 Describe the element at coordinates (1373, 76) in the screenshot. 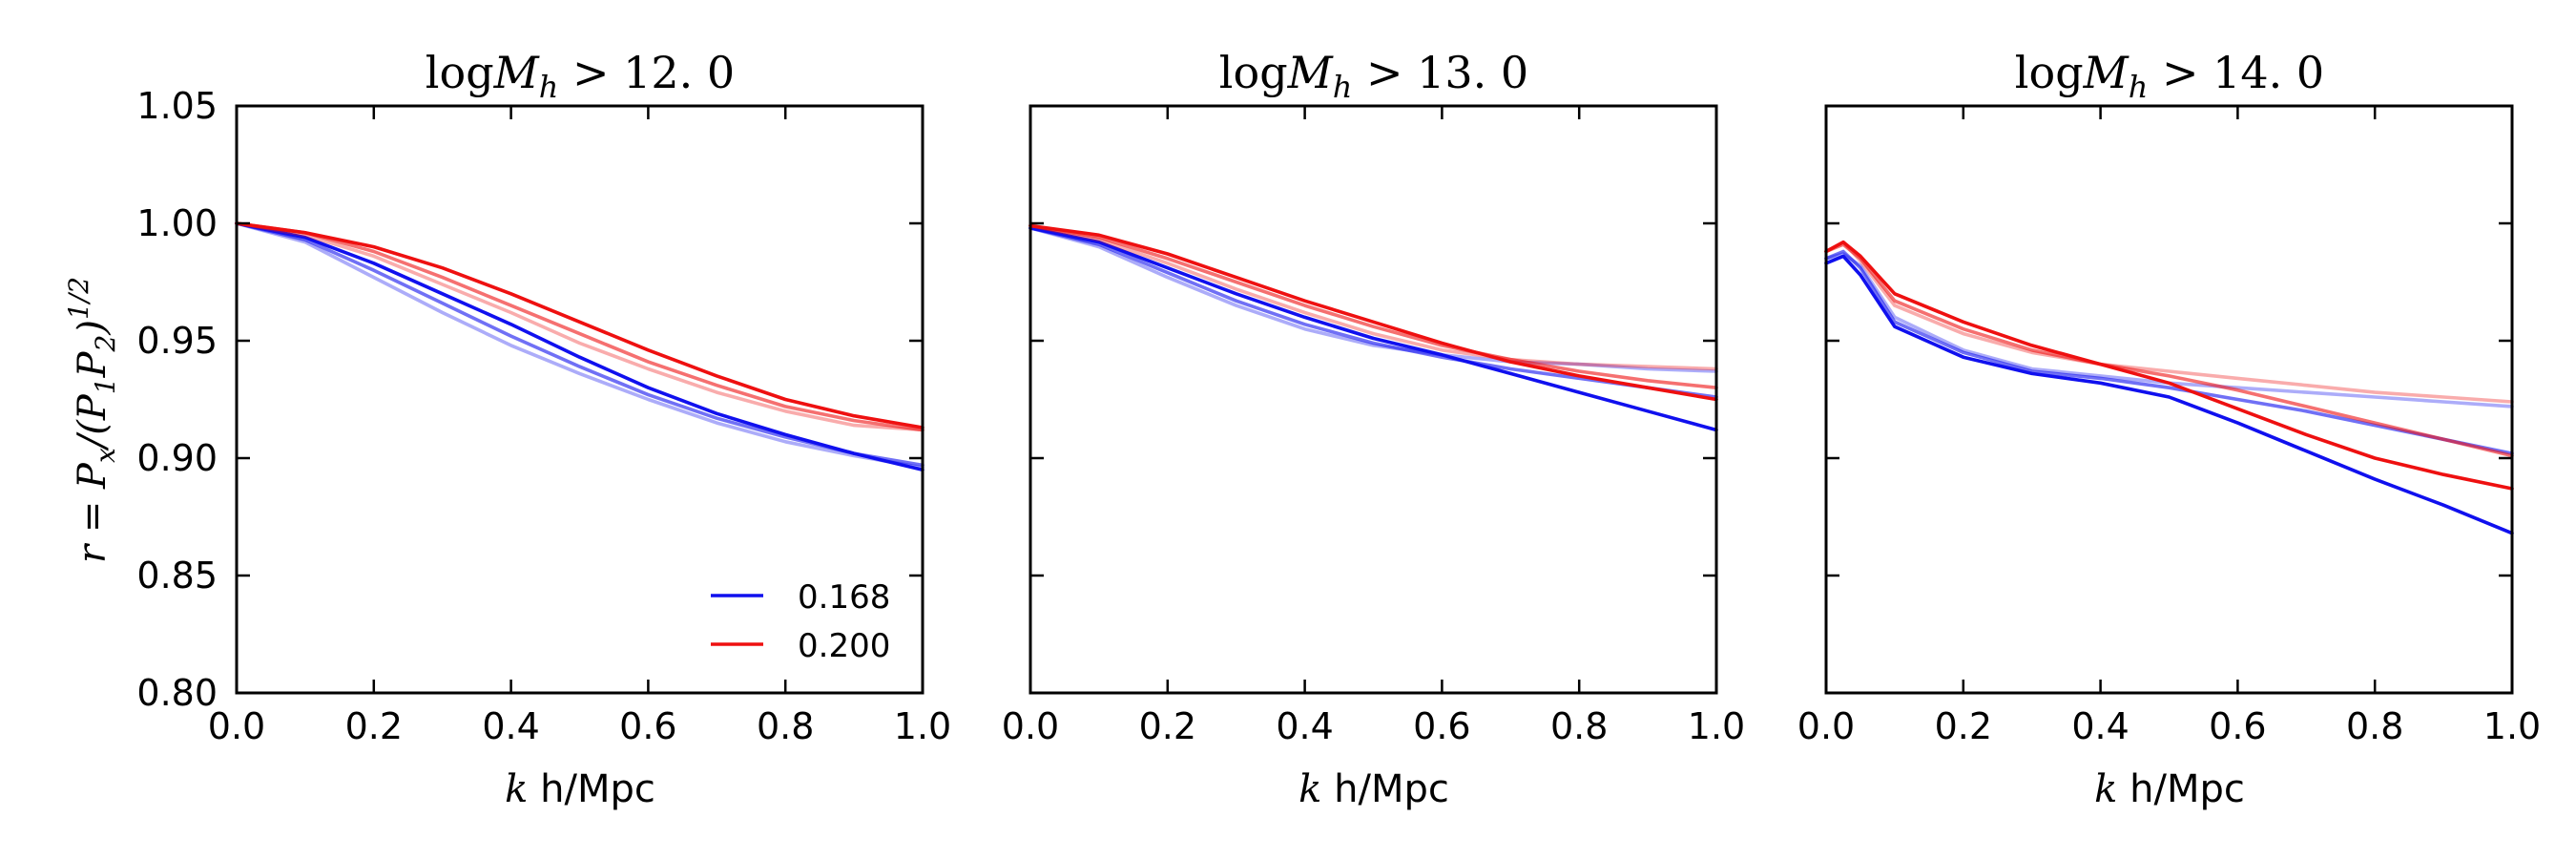

I see `panel-2-title: logMh > 13. 0` at that location.